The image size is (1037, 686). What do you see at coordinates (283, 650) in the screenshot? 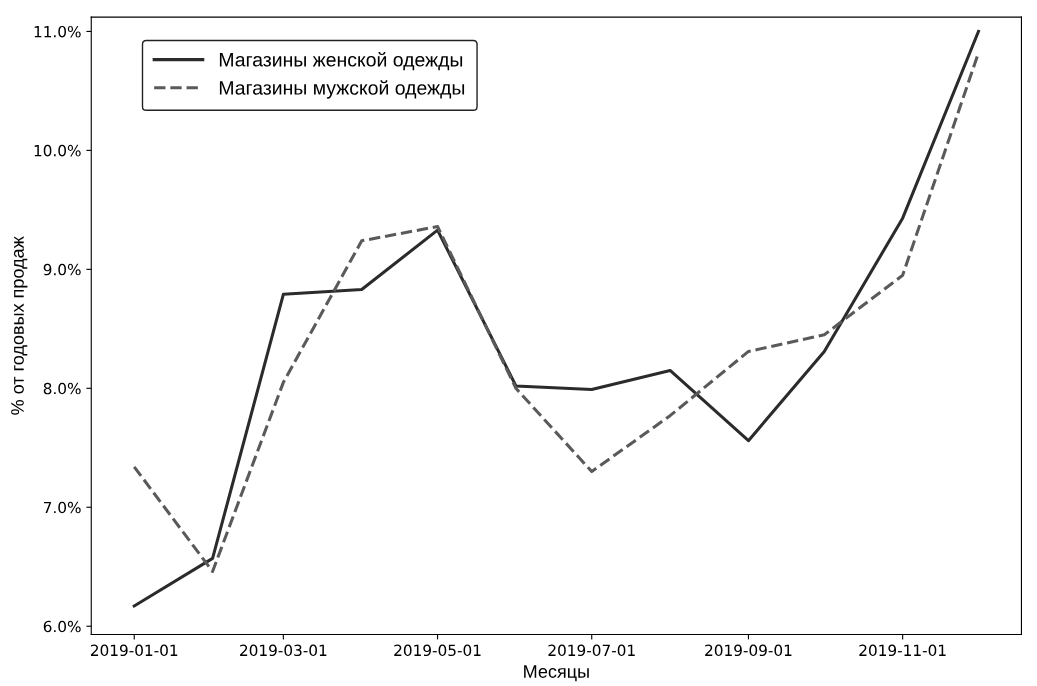
I see `x-tick-label: 2019-03-01` at bounding box center [283, 650].